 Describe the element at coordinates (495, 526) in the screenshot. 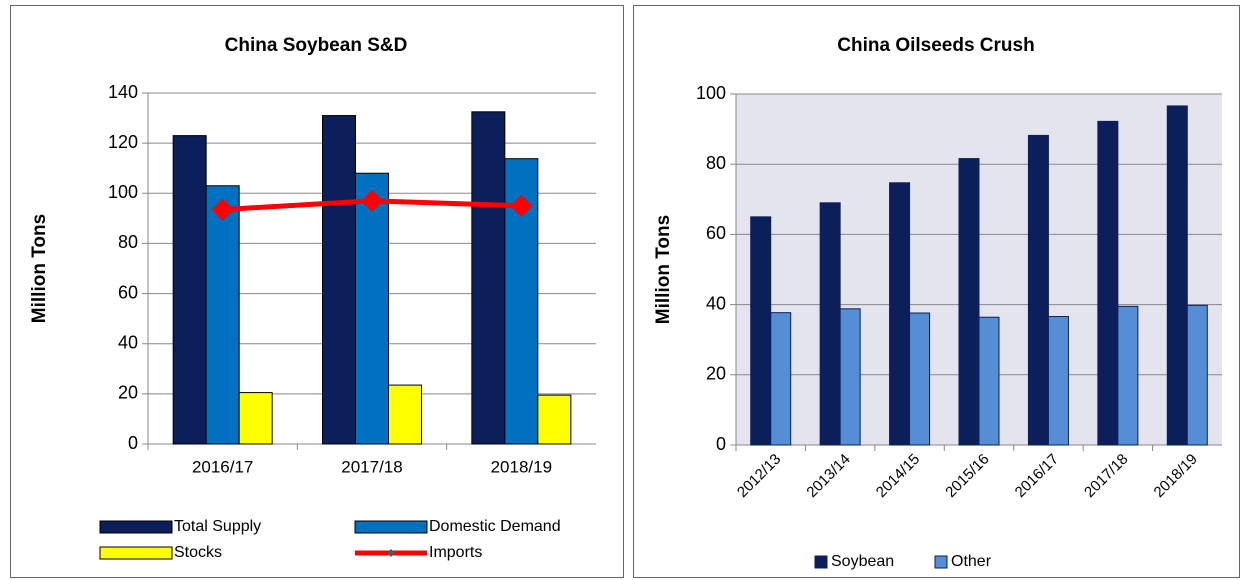

I see `legend-label: Domestic Demand` at that location.